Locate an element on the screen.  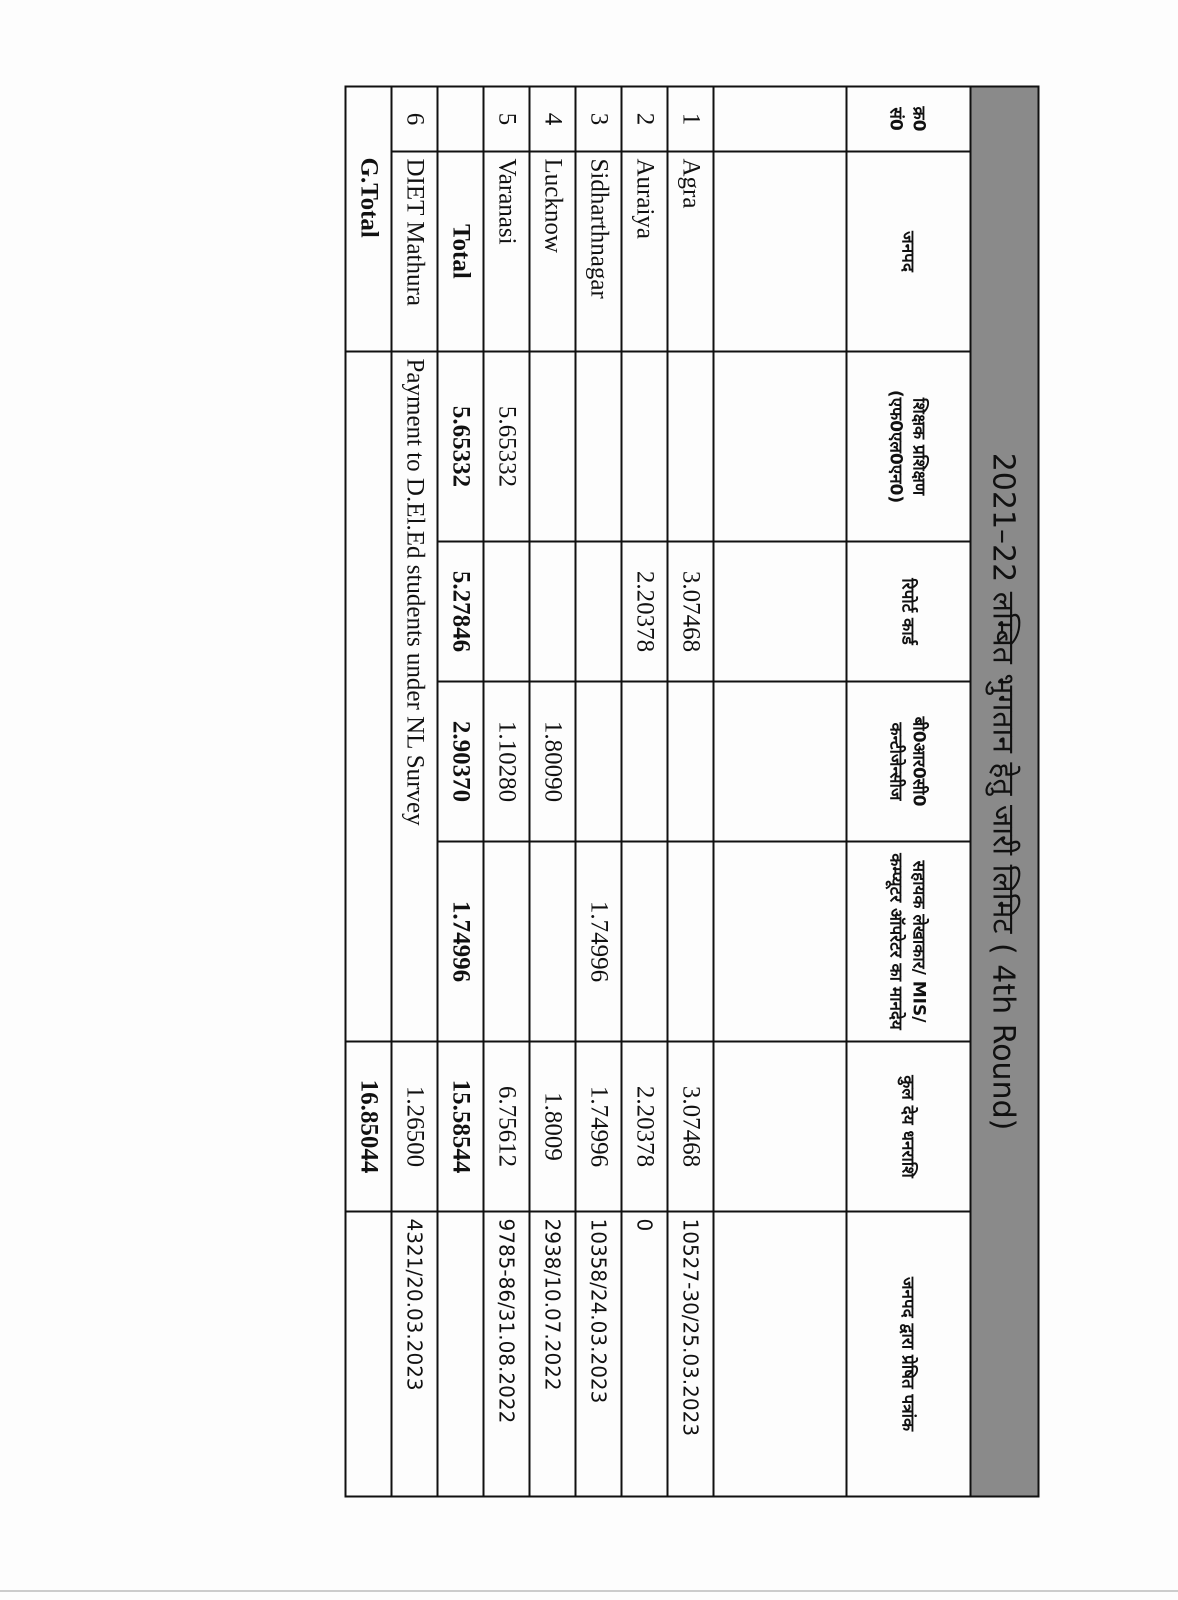
table-row: 1 Agra 3.07468 3.07468 10527-30/25.03.2023 is located at coordinates (690, 791).